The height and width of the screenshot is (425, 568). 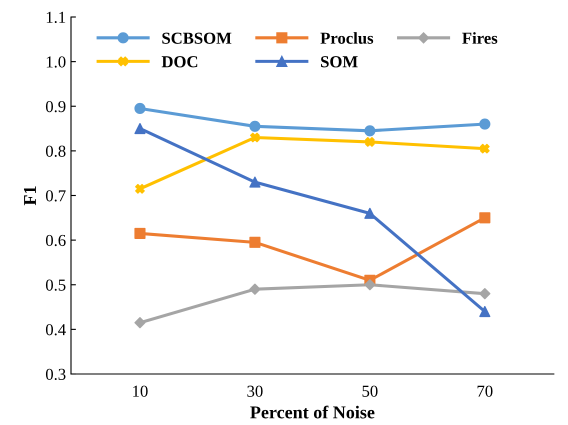 I want to click on x-axis-title: Percent of Noise, so click(x=312, y=412).